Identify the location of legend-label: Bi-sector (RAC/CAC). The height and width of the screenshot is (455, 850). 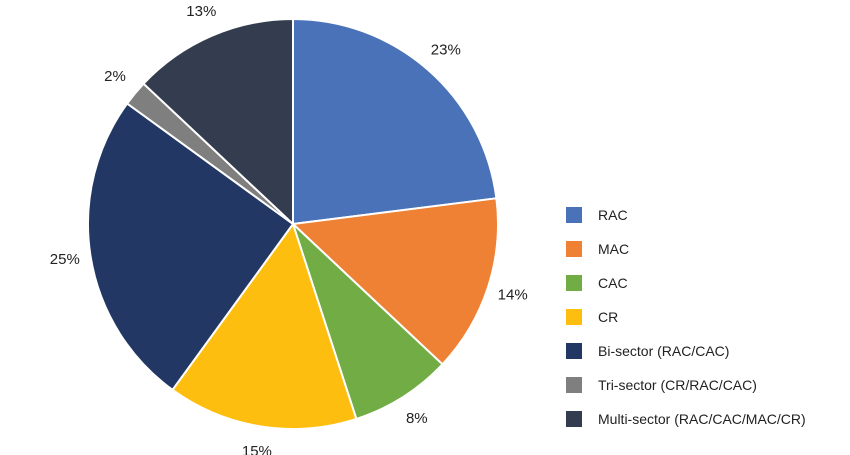
(664, 351).